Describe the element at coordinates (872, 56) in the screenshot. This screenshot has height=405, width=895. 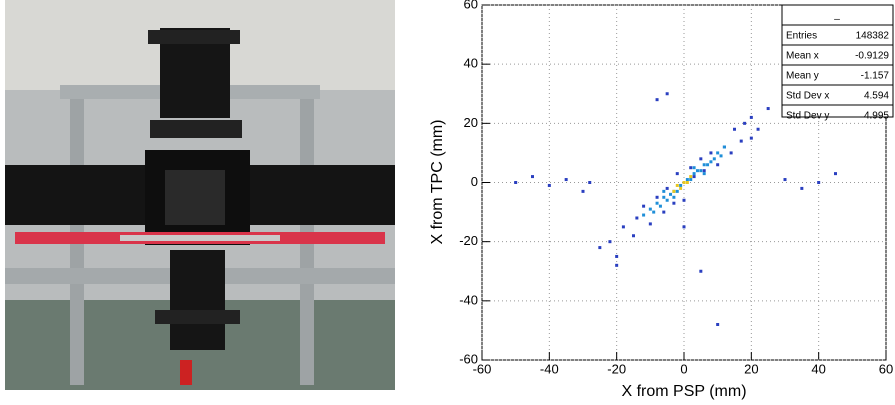
I see `stats-value: -0.9129` at that location.